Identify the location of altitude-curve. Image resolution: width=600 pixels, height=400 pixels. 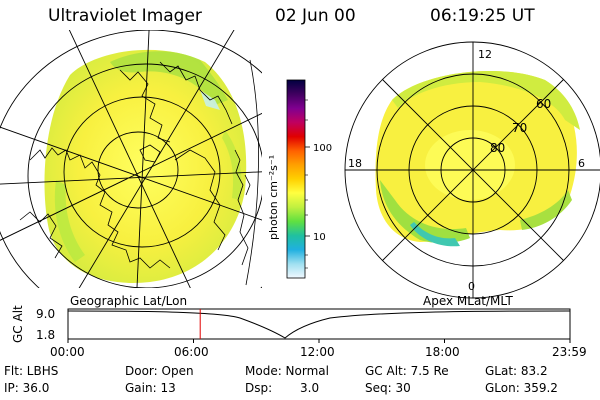
(319, 324).